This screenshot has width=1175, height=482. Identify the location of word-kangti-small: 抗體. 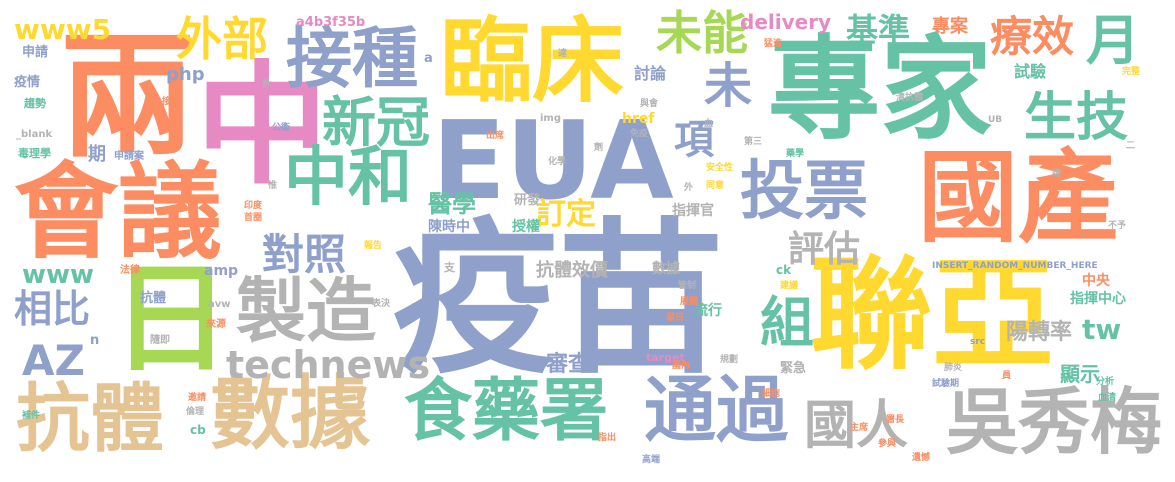
(153, 298).